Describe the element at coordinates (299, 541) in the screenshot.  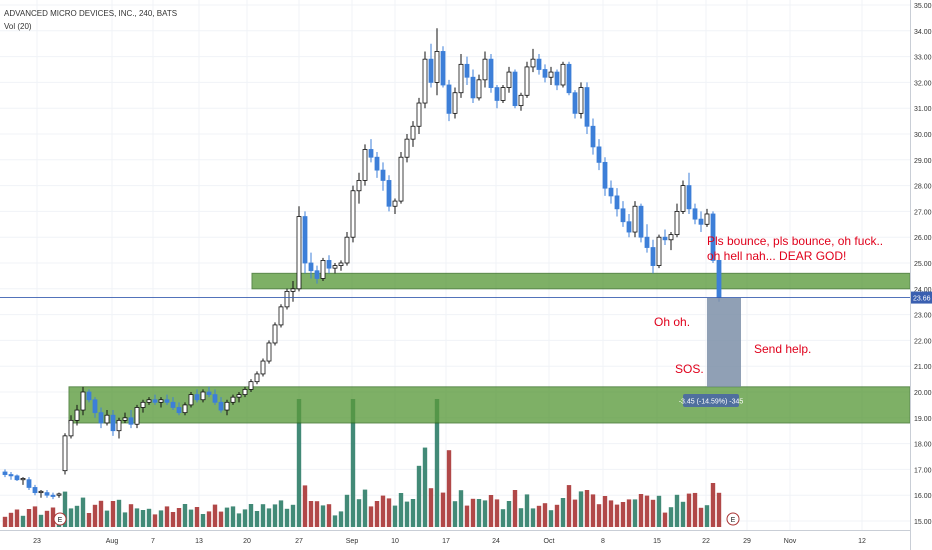
I see `x-tick-label: 27` at that location.